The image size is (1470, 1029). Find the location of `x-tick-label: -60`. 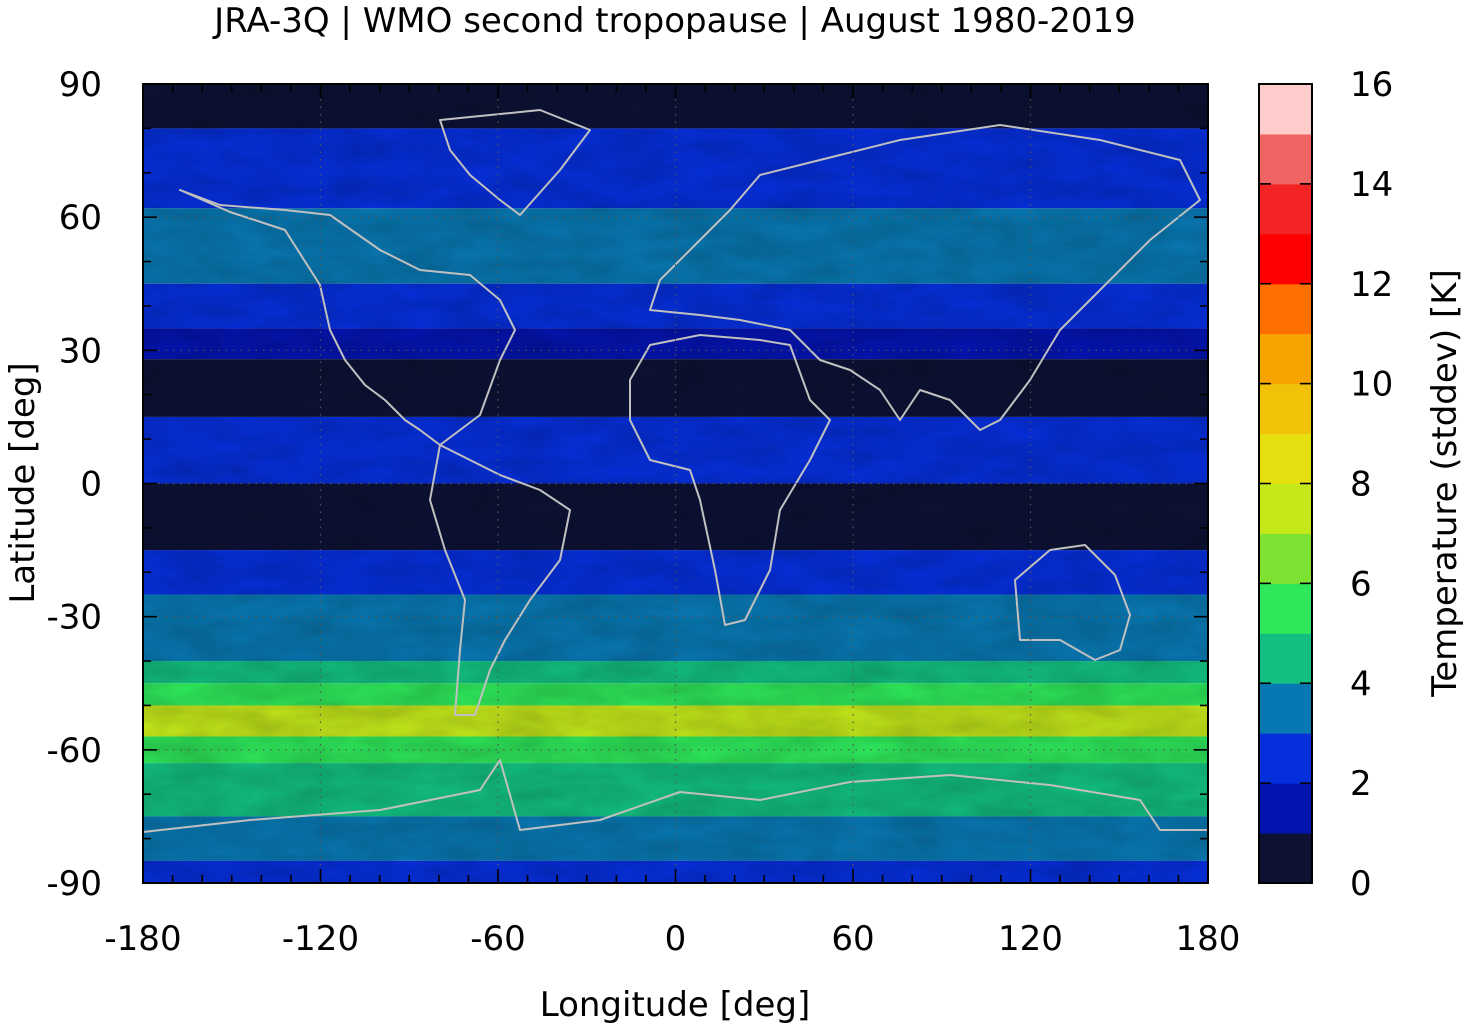

x-tick-label: -60 is located at coordinates (498, 939).